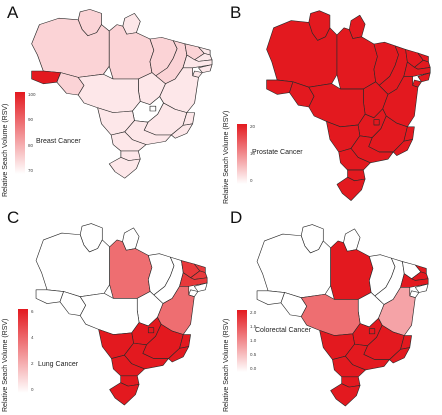 This screenshot has width=442, height=415. What do you see at coordinates (13, 12) in the screenshot?
I see `panel-label: A` at bounding box center [13, 12].